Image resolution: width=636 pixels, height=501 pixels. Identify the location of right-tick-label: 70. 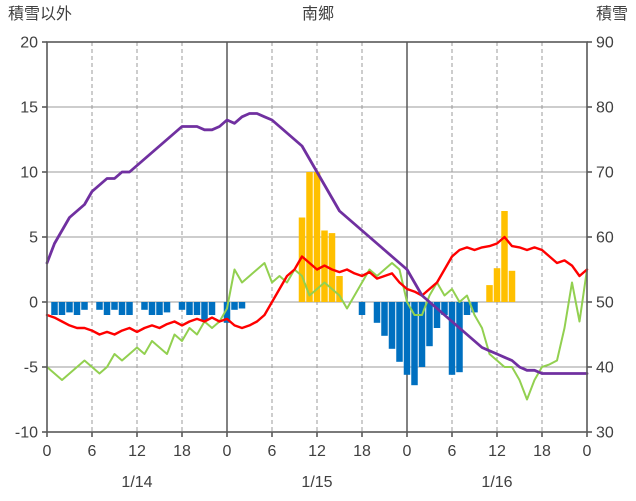
(605, 173).